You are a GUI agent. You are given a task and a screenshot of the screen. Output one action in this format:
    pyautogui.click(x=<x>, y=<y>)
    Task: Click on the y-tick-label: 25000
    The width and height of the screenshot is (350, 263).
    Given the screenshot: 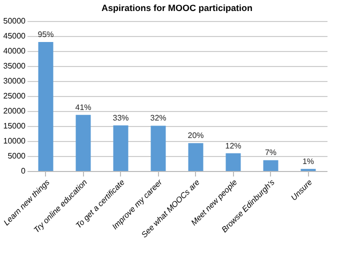 What is the action you would take?
    pyautogui.click(x=14, y=96)
    